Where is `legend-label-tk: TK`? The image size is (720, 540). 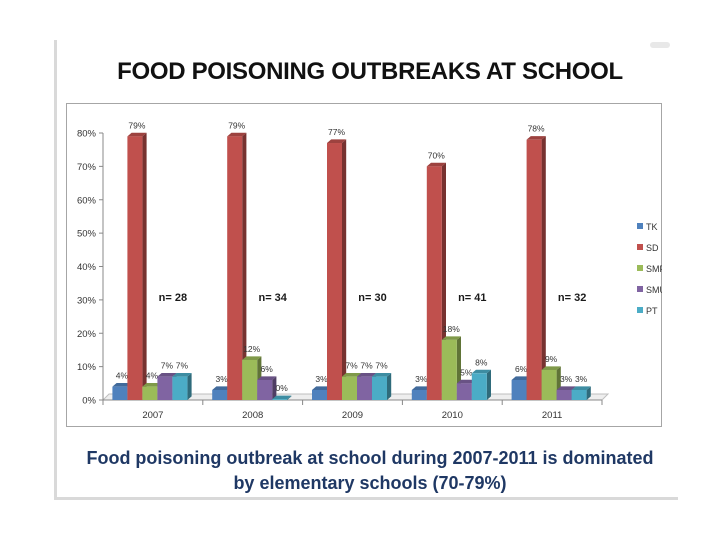 legend-label-tk: TK is located at coordinates (652, 227).